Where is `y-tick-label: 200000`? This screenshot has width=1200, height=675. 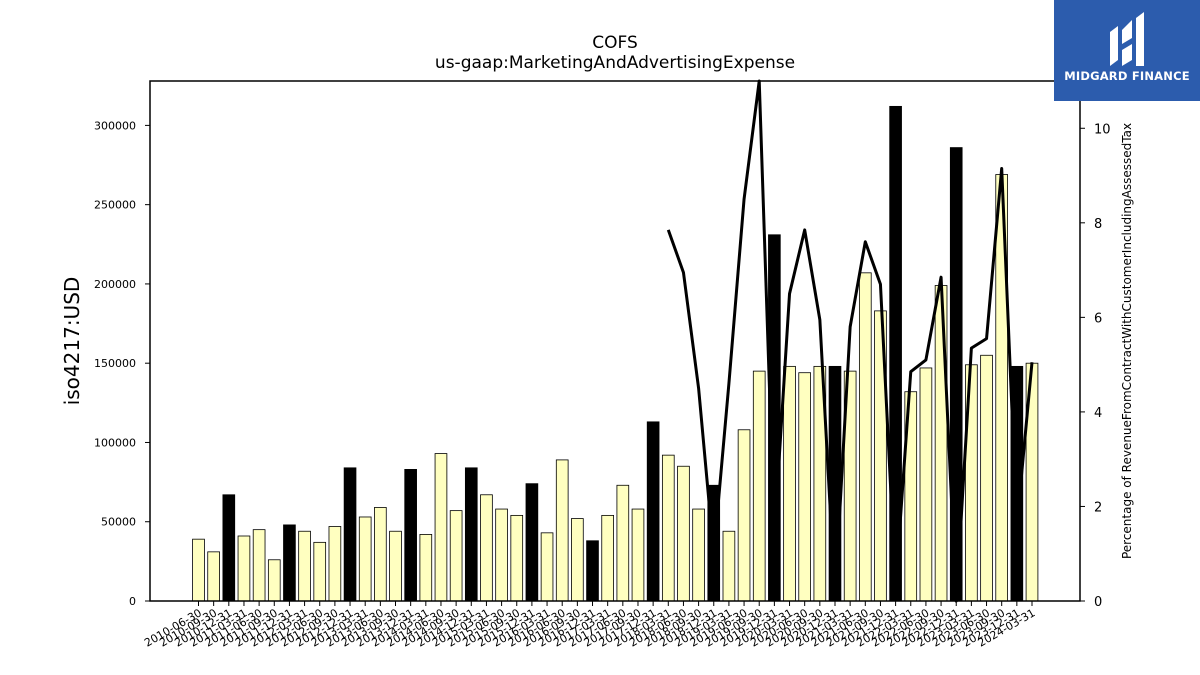 y-tick-label: 200000 is located at coordinates (115, 284).